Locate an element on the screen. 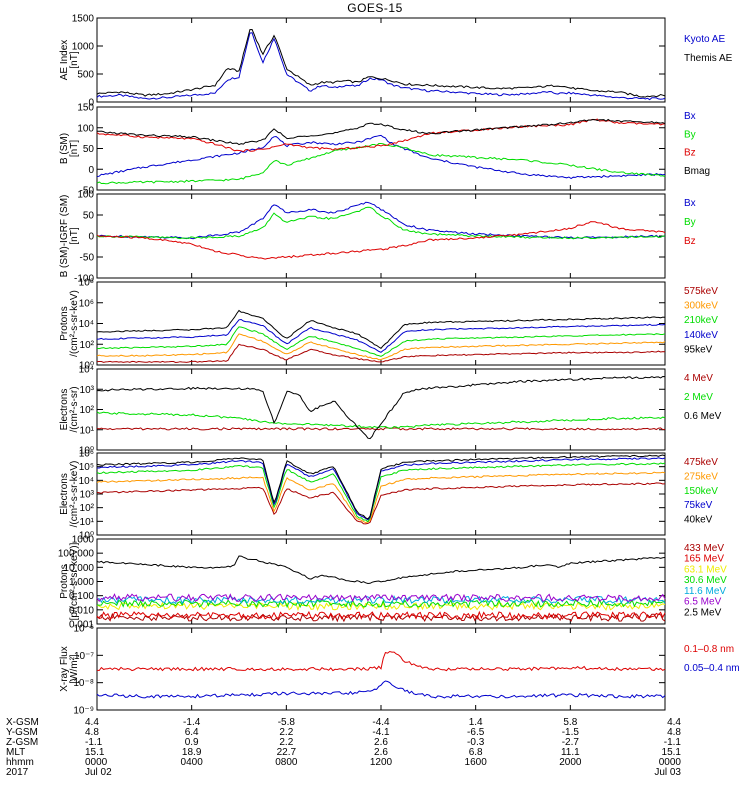  legend-entry-xray: 0.05–0.4 nm is located at coordinates (712, 668).